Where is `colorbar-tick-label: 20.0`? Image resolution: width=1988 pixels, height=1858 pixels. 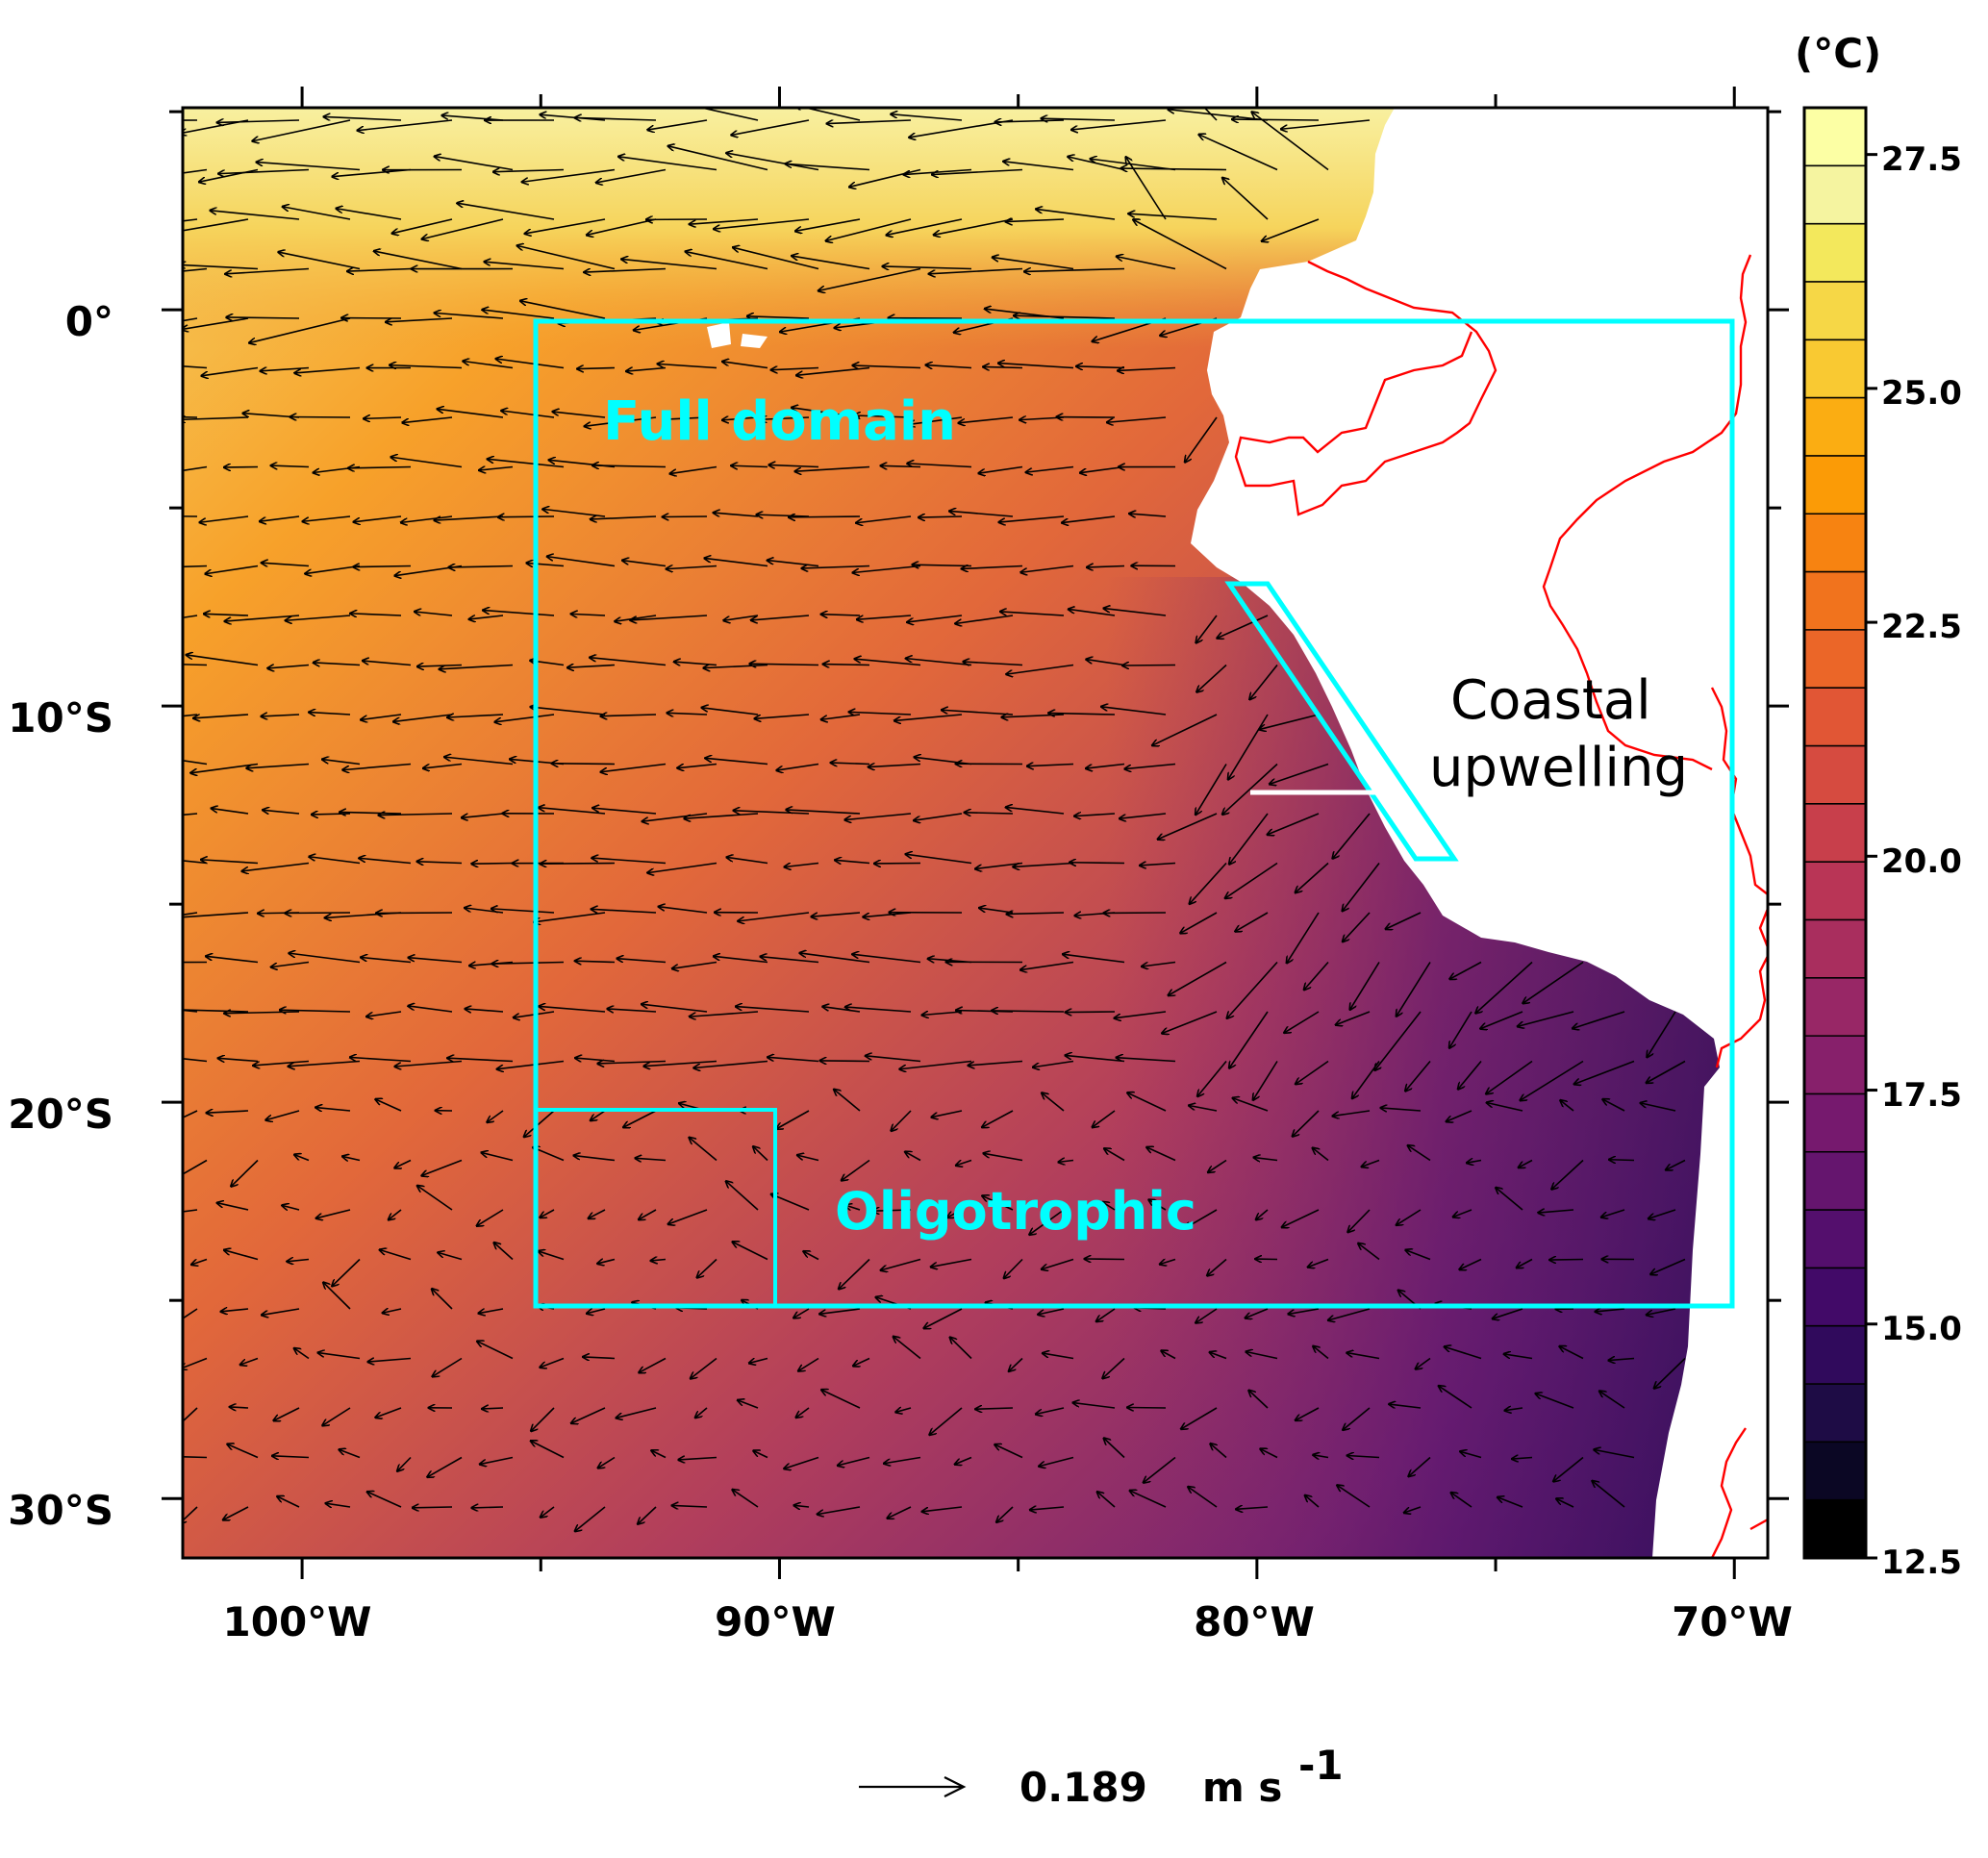 colorbar-tick-label: 20.0 is located at coordinates (1921, 861).